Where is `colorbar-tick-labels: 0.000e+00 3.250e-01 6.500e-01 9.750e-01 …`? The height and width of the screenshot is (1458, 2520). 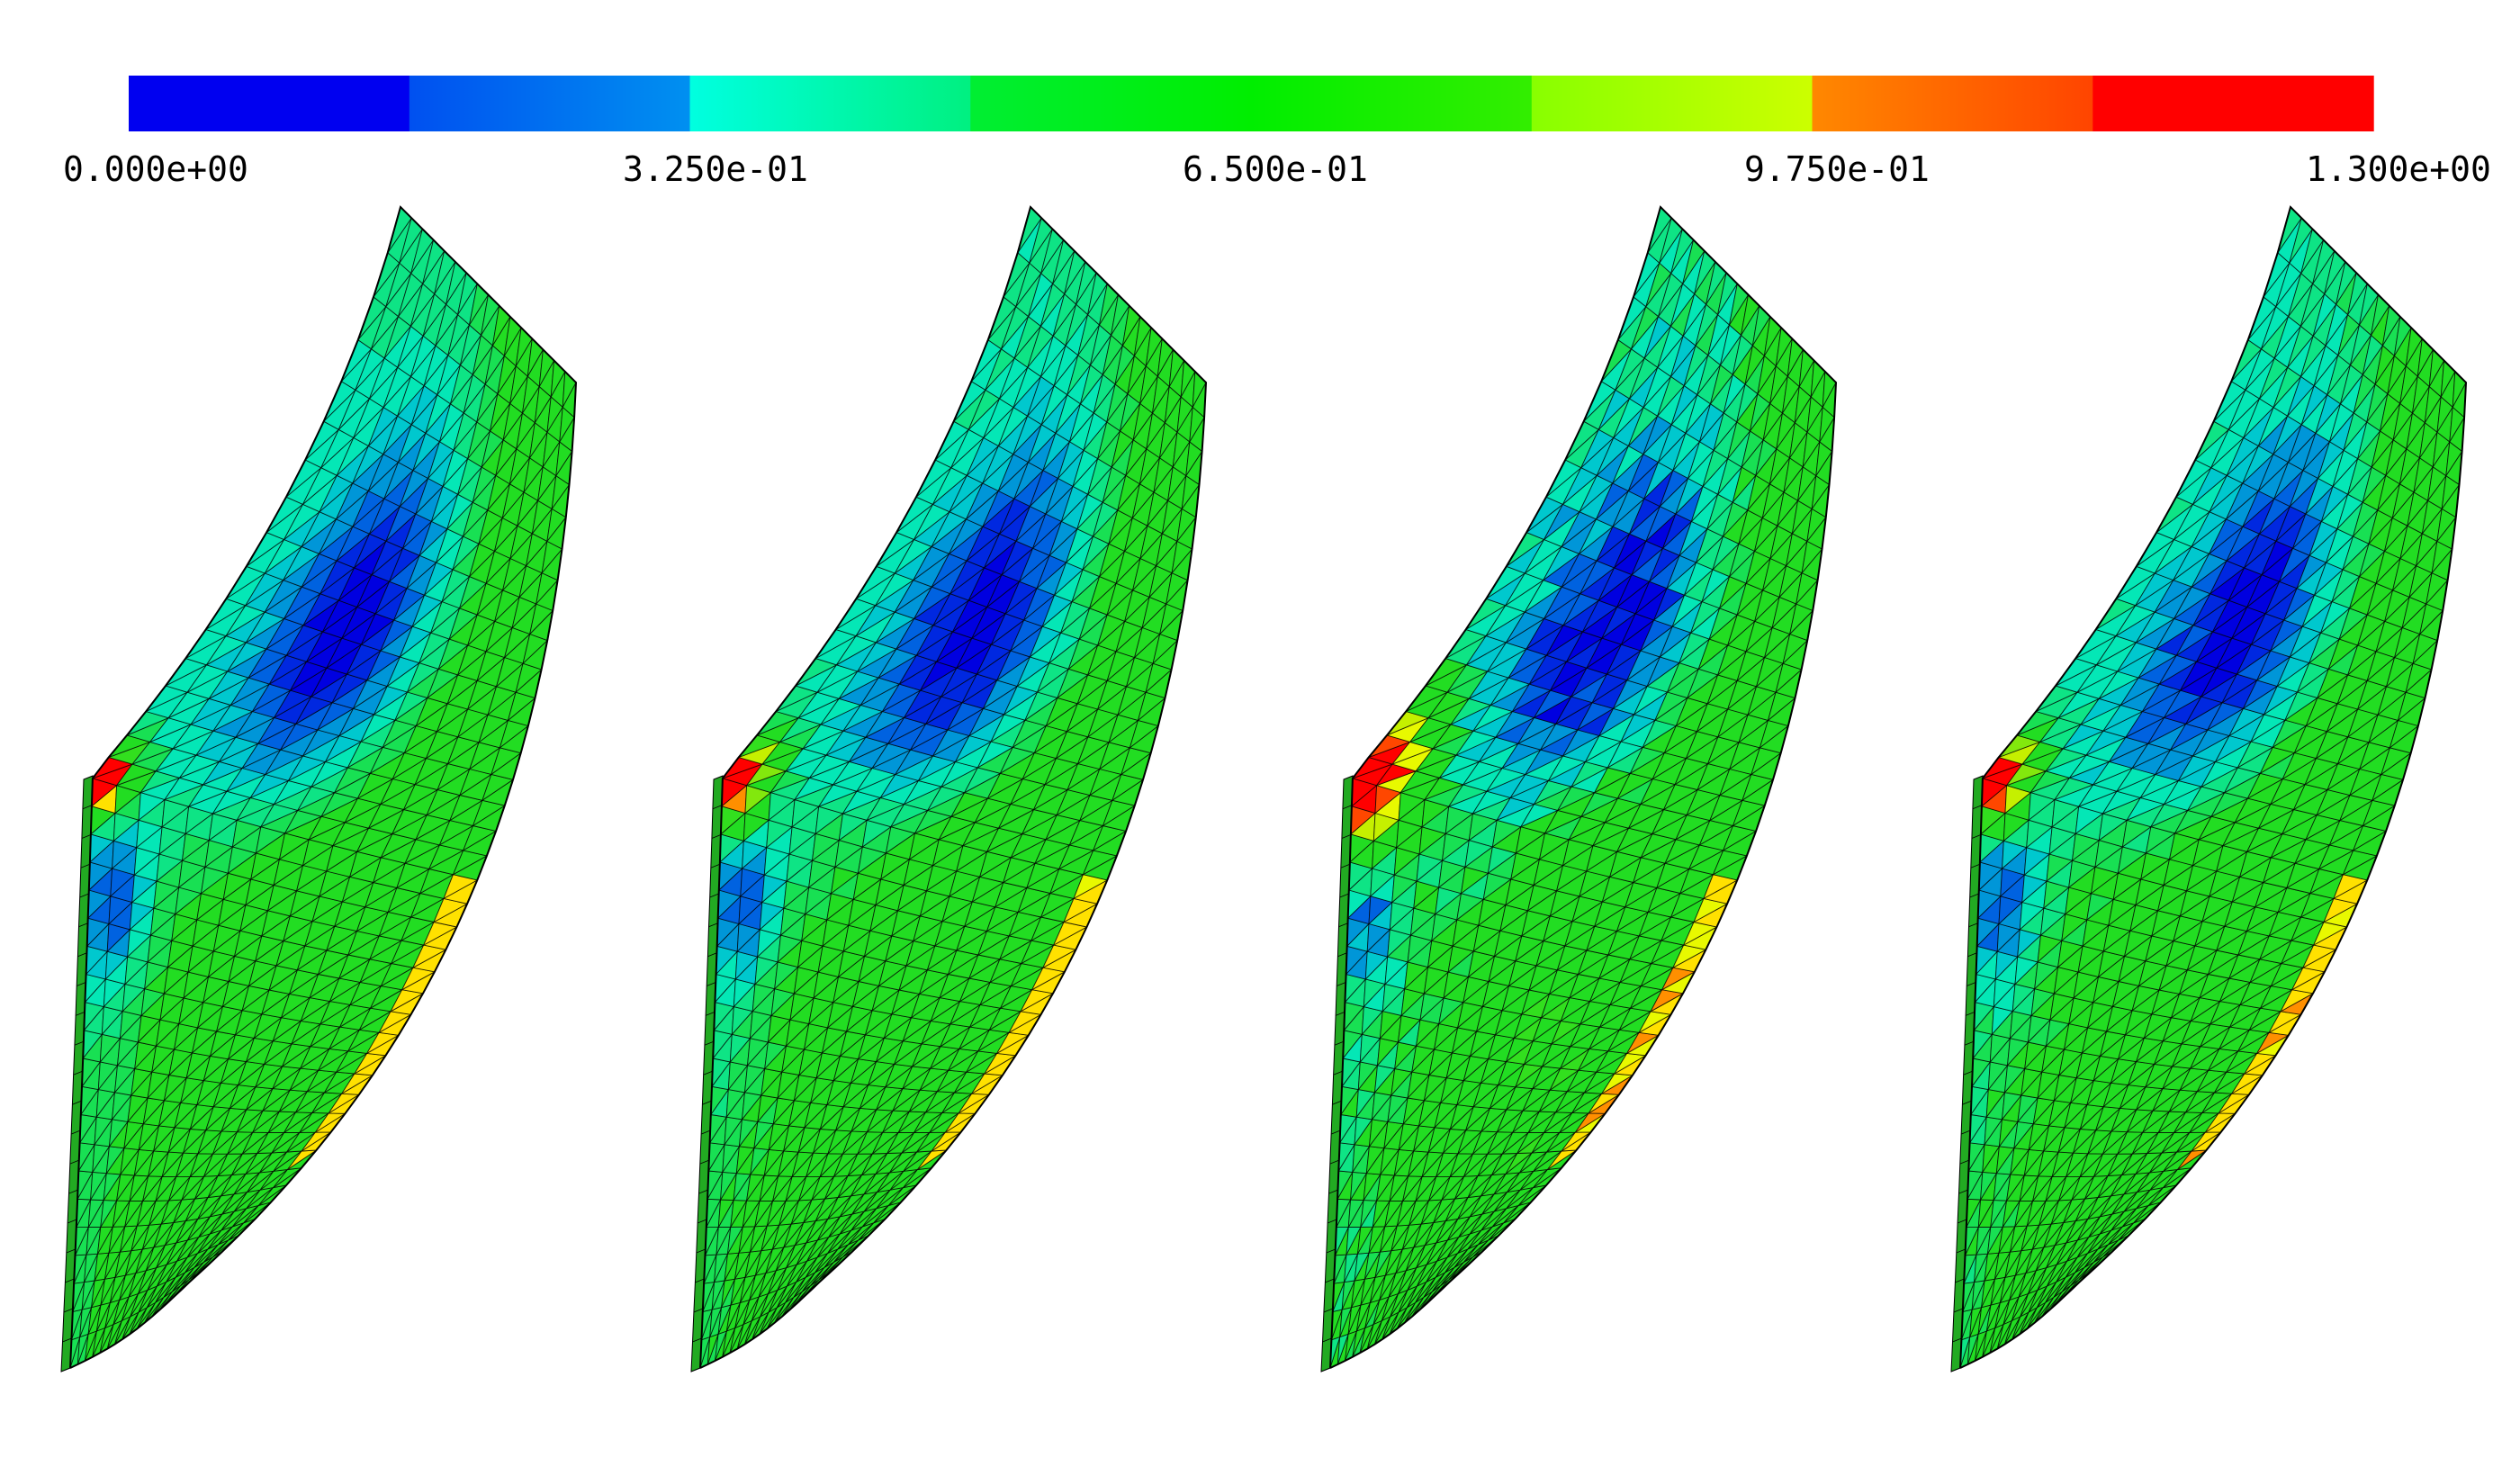 colorbar-tick-labels: 0.000e+00 3.250e-01 6.500e-01 9.750e-01 … is located at coordinates (1277, 169).